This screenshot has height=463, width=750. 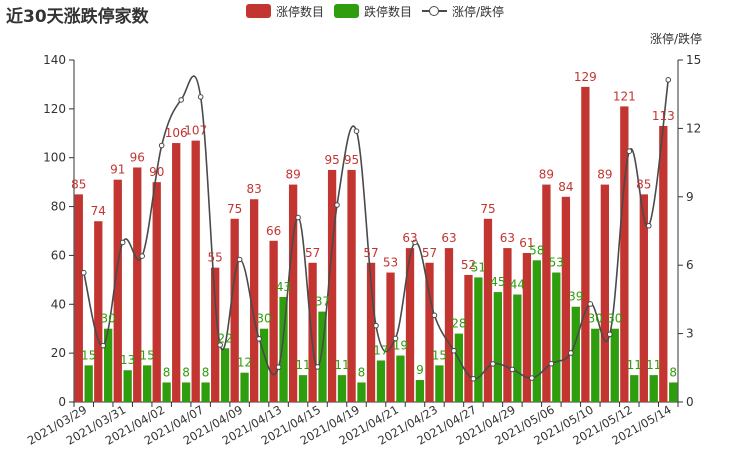 What do you see at coordinates (285, 11) in the screenshot?
I see `legend-item-limit-up: 涨停数目` at bounding box center [285, 11].